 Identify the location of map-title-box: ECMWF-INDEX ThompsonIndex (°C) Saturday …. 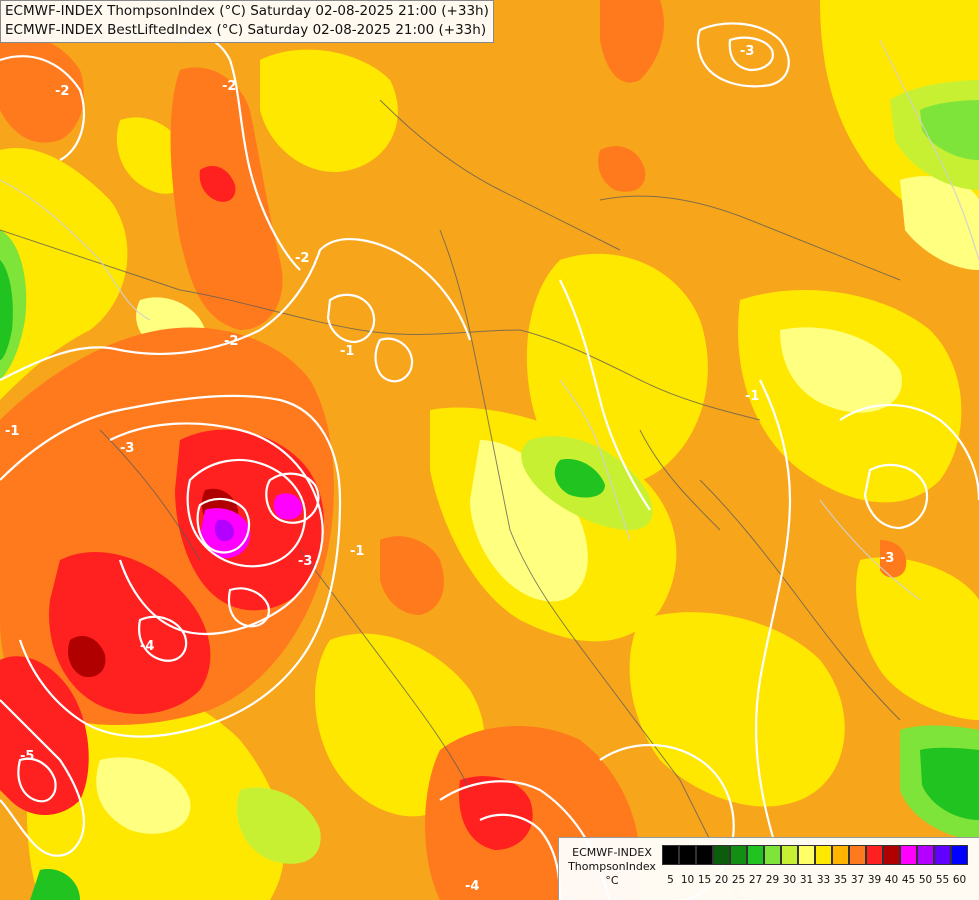
(247, 21).